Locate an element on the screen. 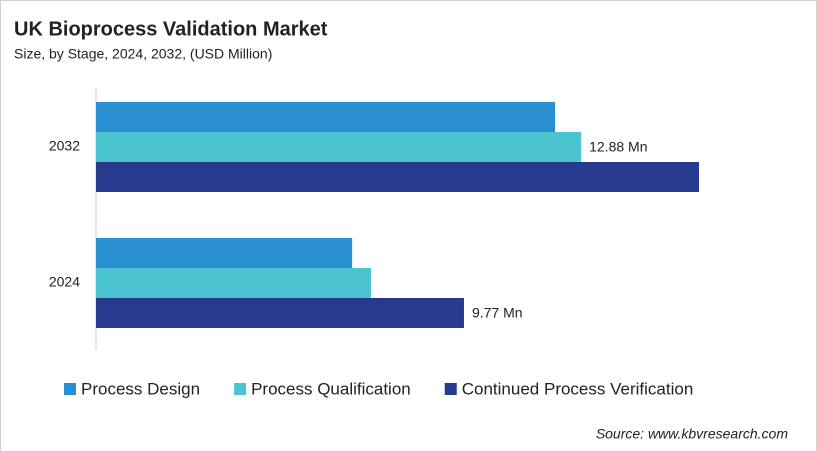  value-label: 12.88 Mn is located at coordinates (618, 147).